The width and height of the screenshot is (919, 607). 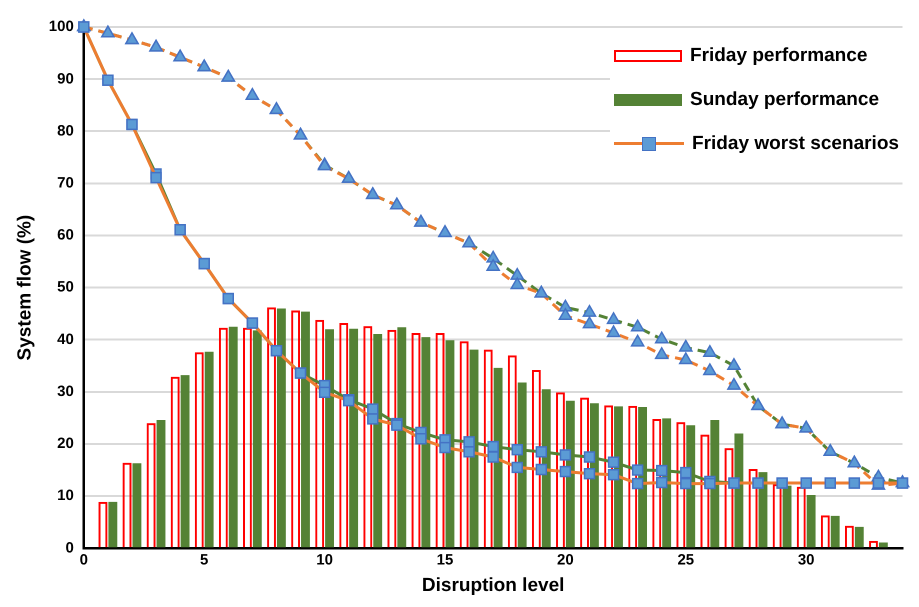 What do you see at coordinates (65, 391) in the screenshot?
I see `y-tick-label: 30` at bounding box center [65, 391].